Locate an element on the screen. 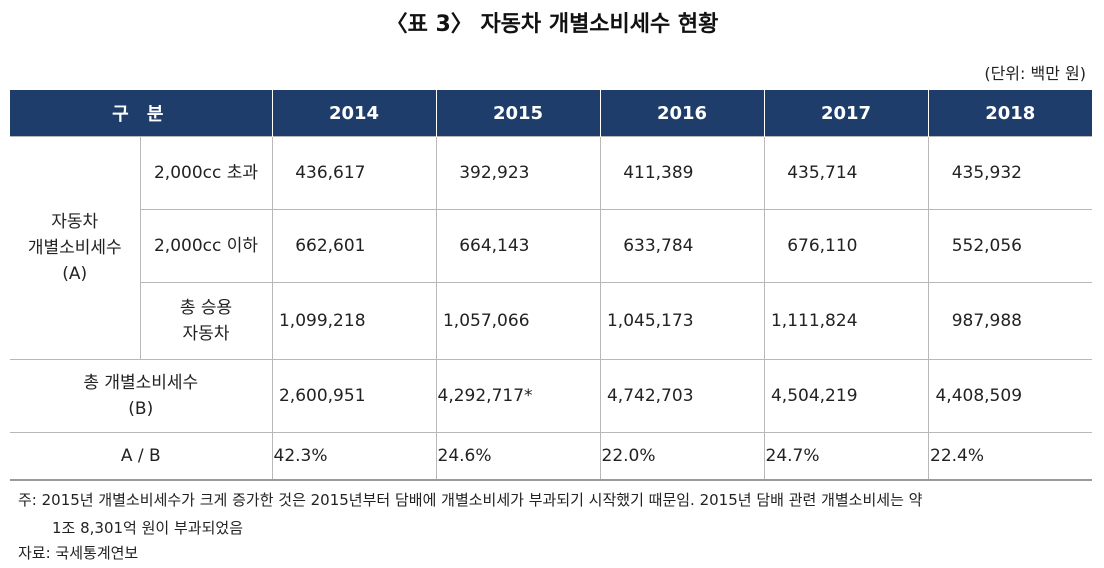  header-year: 2016 is located at coordinates (682, 113).